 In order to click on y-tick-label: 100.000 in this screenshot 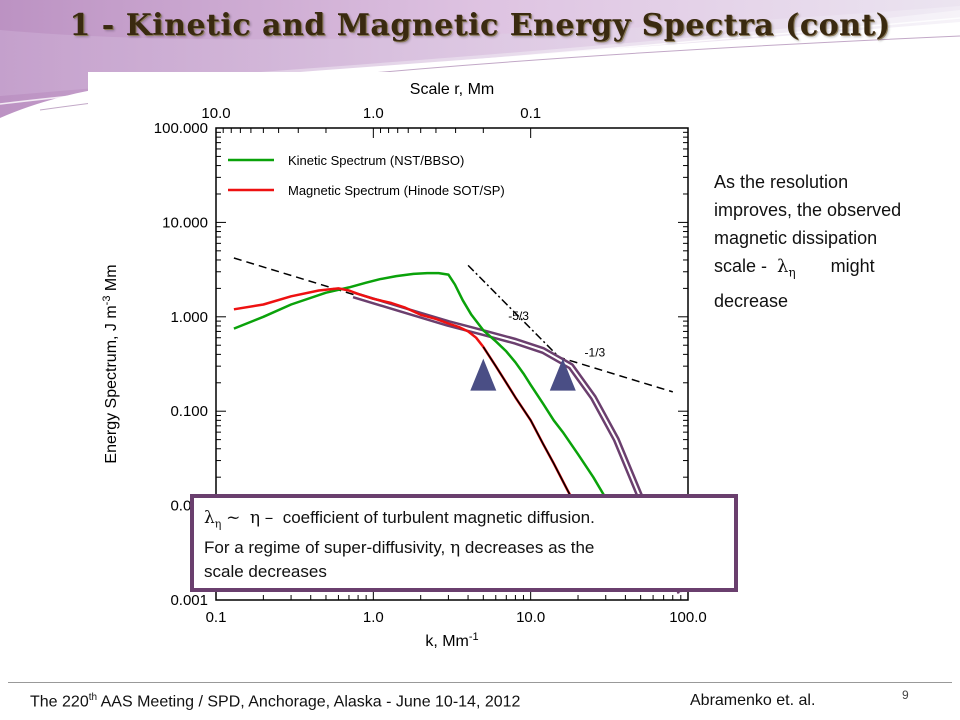, I will do `click(181, 128)`.